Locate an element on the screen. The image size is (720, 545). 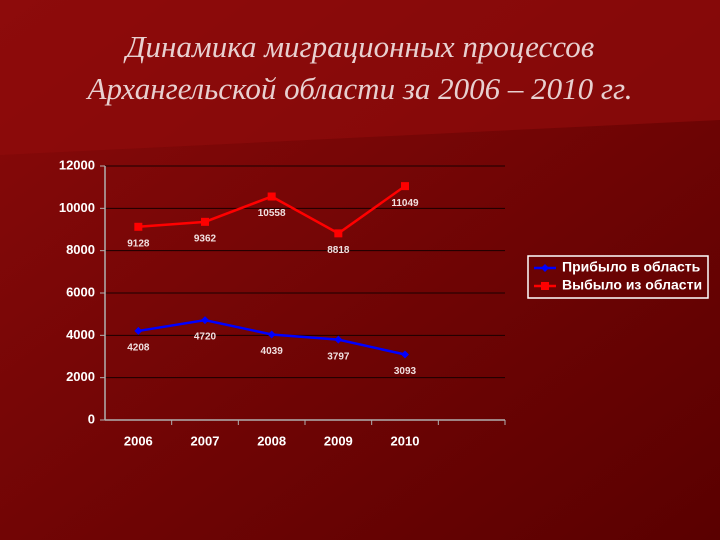
data-label: 3797 is located at coordinates (338, 356).